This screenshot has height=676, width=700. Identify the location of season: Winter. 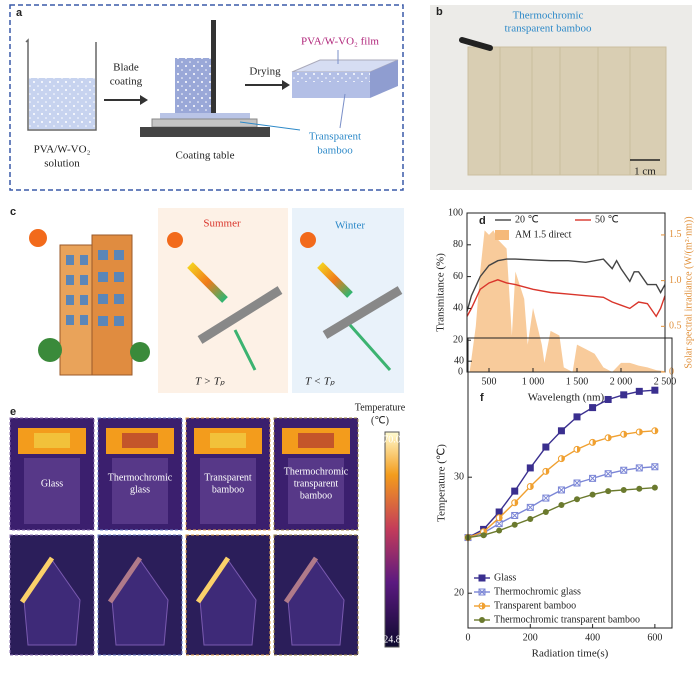
(350, 226).